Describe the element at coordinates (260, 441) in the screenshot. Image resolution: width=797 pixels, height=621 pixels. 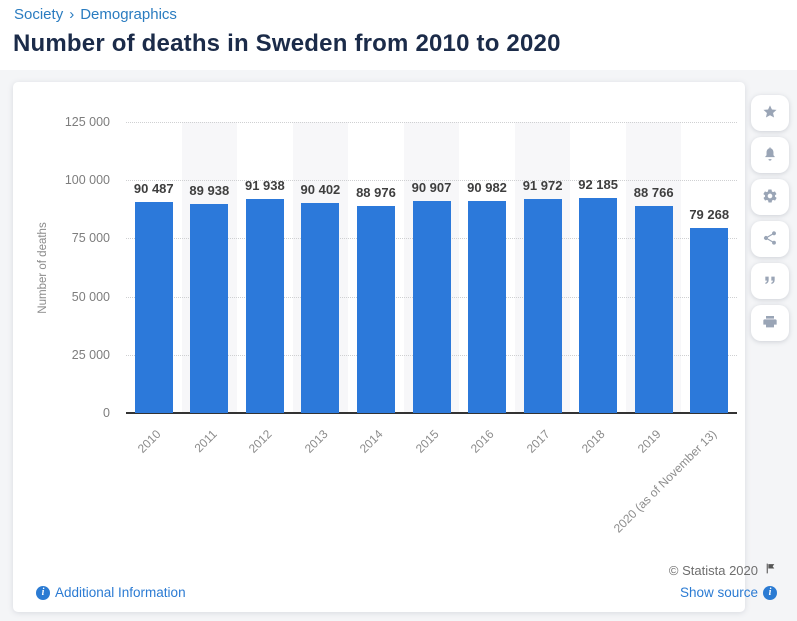
I see `x-tick-label: 2012` at that location.